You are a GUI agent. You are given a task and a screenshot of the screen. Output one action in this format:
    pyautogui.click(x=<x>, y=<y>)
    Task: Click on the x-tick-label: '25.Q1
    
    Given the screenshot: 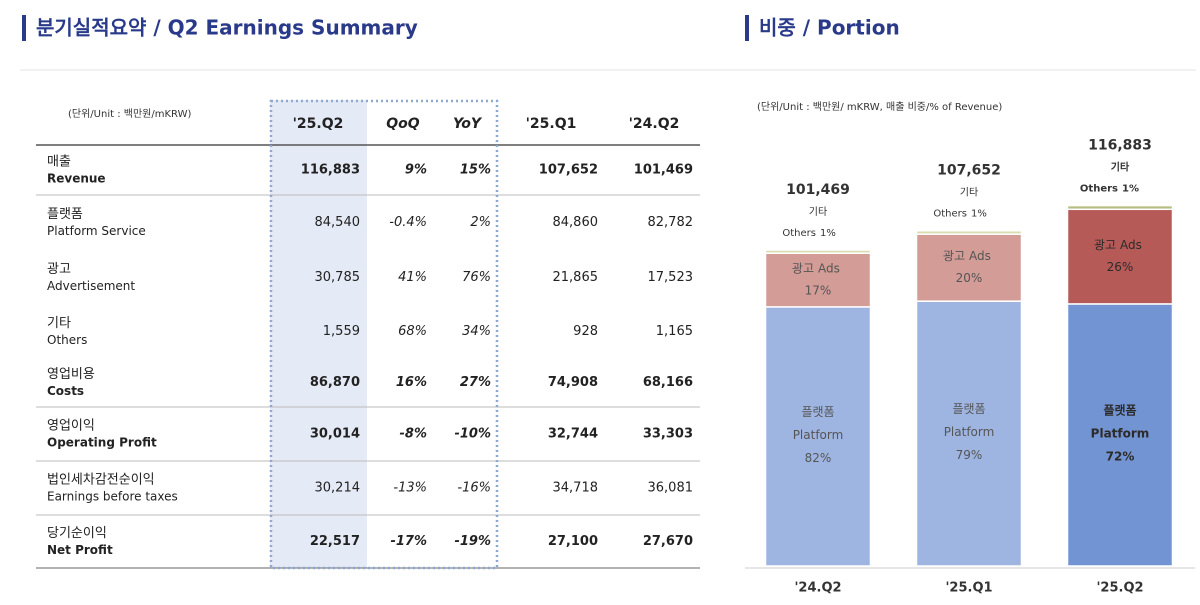 What is the action you would take?
    pyautogui.click(x=968, y=588)
    